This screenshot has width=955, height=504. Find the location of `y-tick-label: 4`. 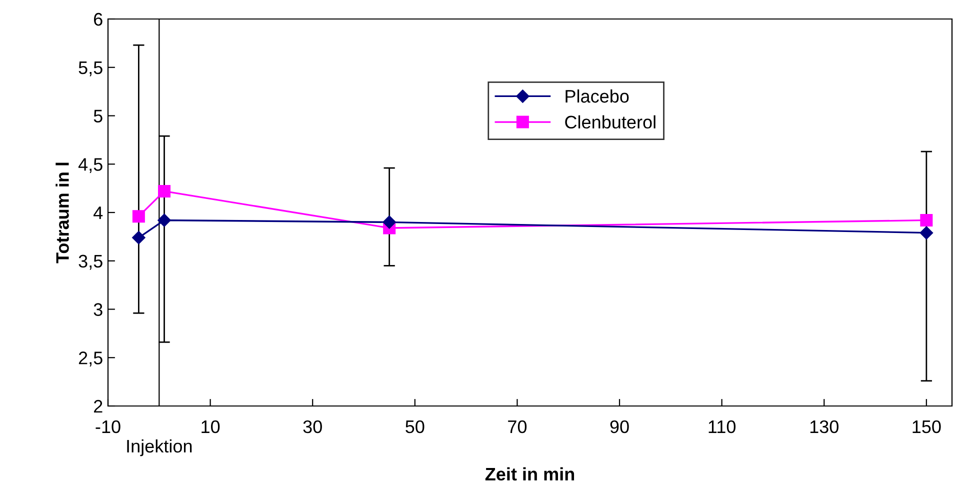

y-tick-label: 4 is located at coordinates (98, 213).